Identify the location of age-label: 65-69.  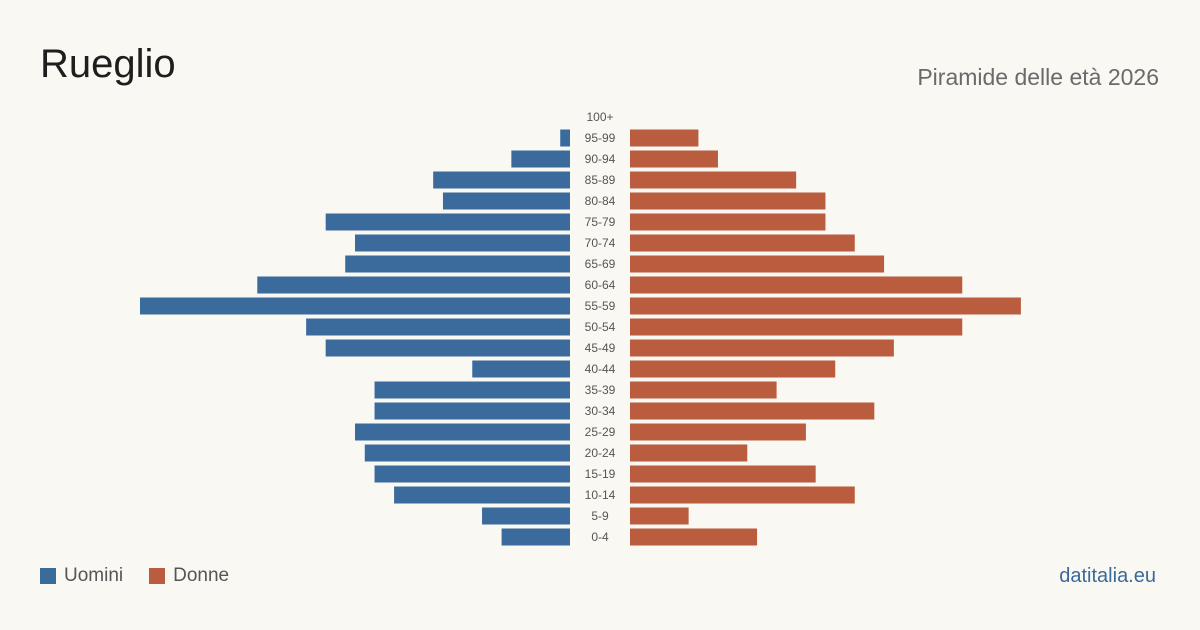
(600, 264).